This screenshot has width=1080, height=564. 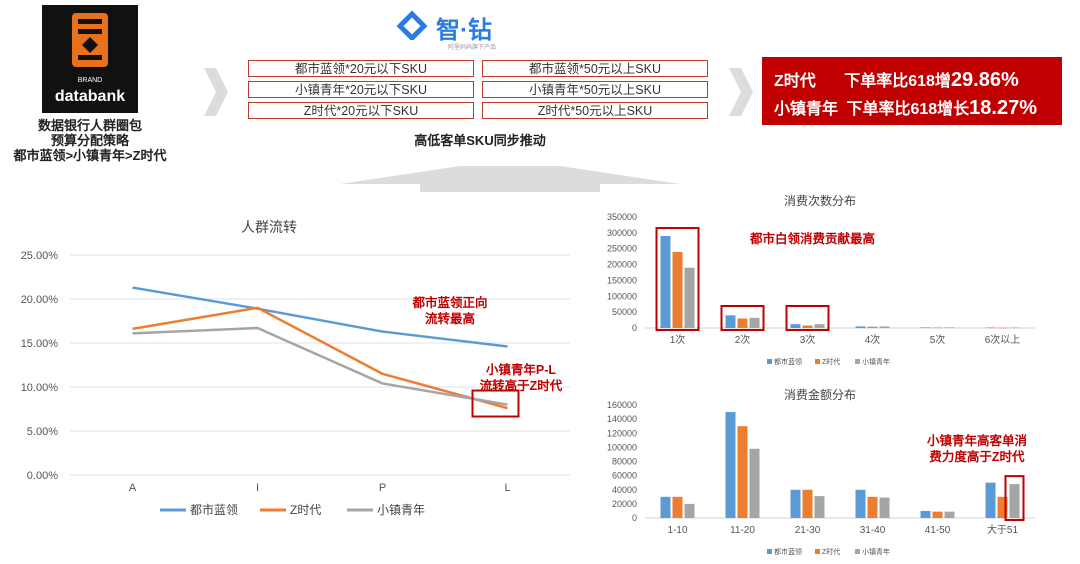 I want to click on y-tick-label: 150000, so click(x=622, y=280).